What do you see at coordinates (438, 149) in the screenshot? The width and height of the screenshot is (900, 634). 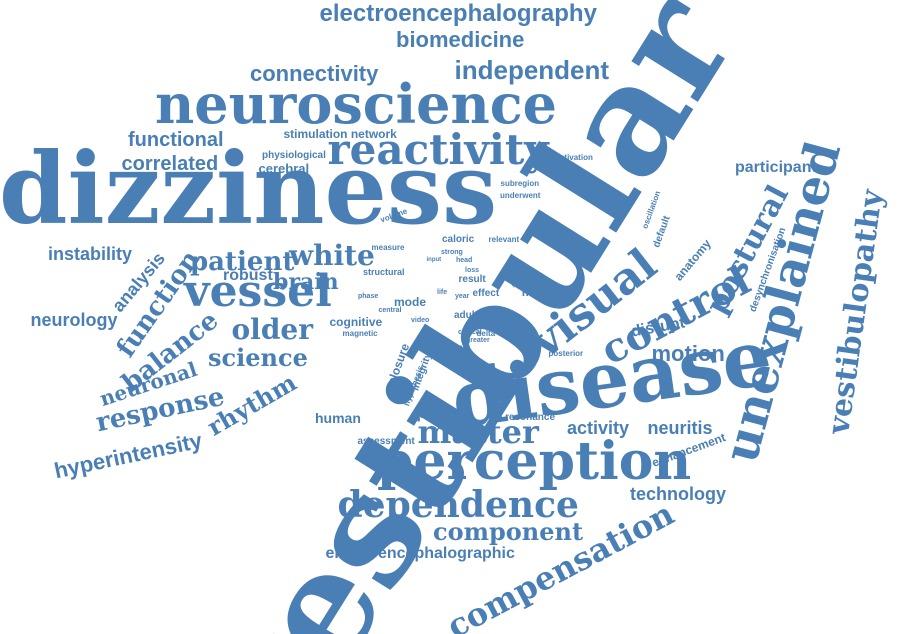 I see `word-reactivity: reactivity` at bounding box center [438, 149].